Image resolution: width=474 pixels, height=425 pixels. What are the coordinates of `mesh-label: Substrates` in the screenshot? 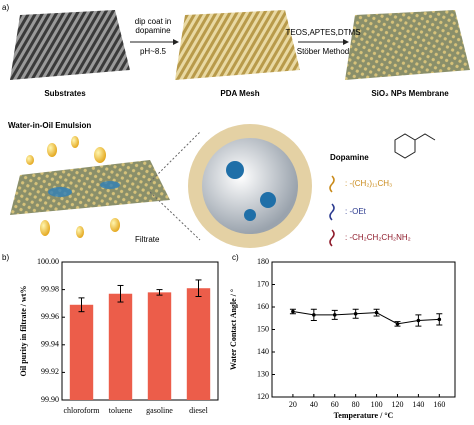 It's located at (65, 93).